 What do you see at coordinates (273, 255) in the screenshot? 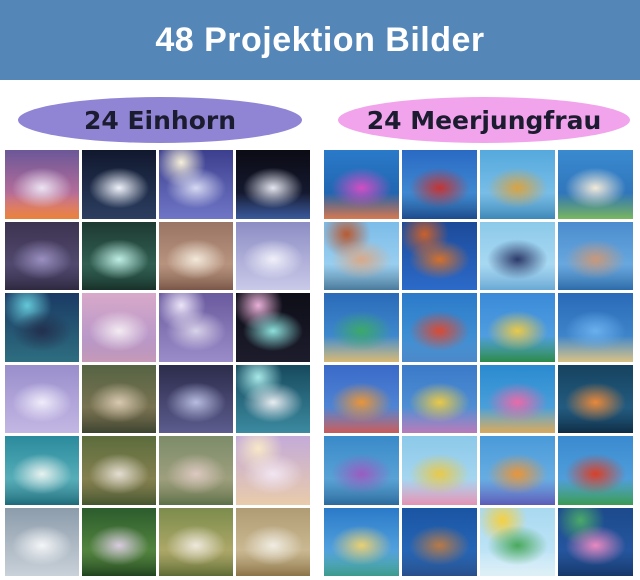
I see `pegasus-spread-wings` at bounding box center [273, 255].